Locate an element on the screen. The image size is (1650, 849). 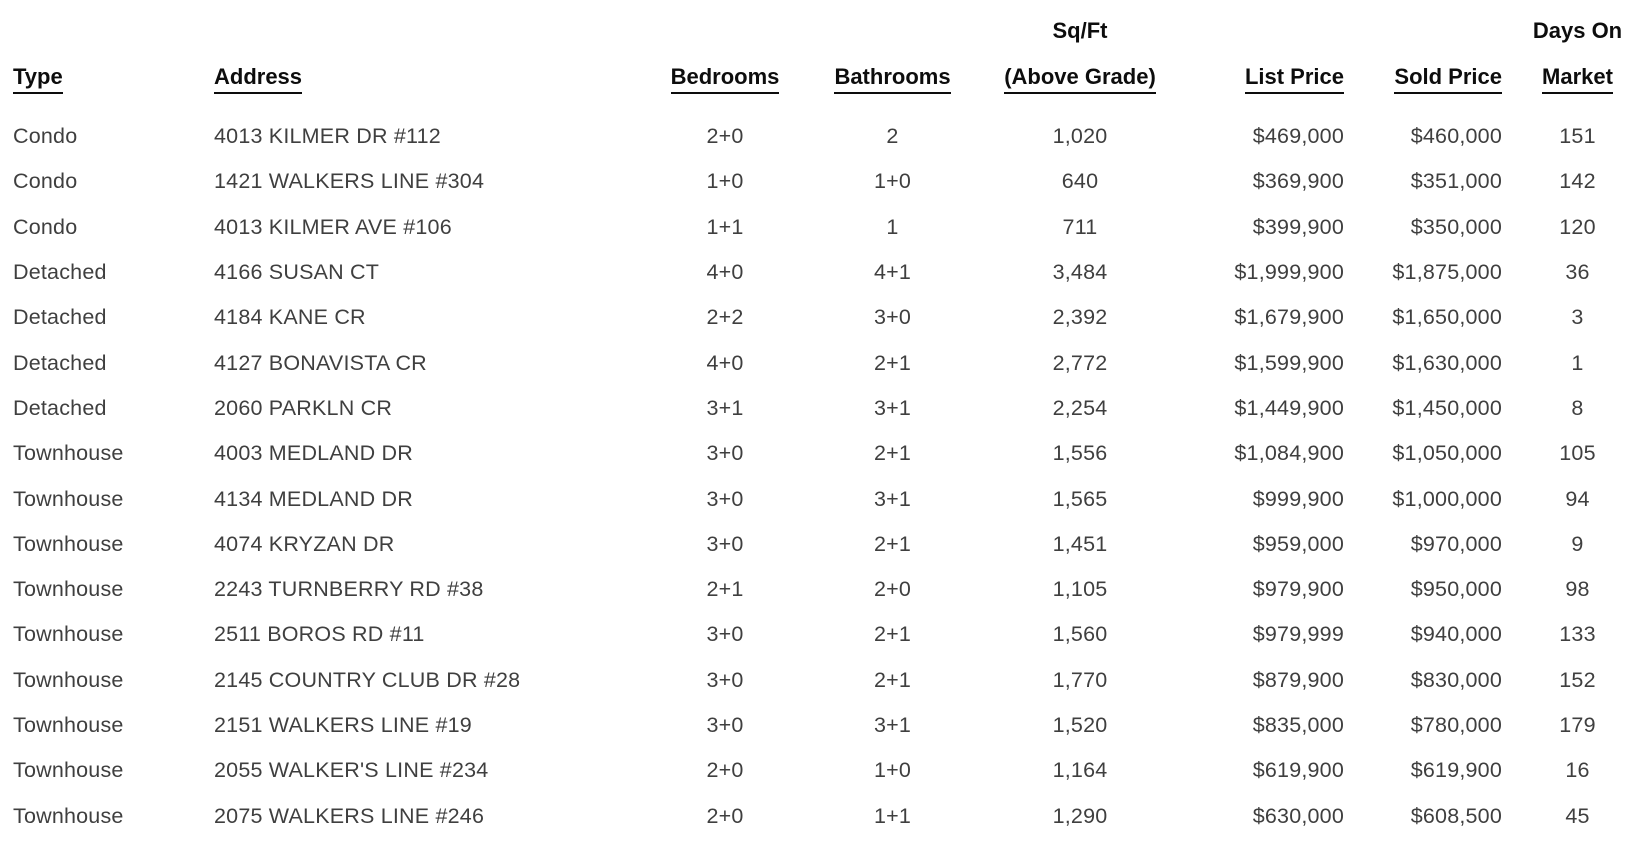
cell-sqft: 1,451 is located at coordinates (1080, 543).